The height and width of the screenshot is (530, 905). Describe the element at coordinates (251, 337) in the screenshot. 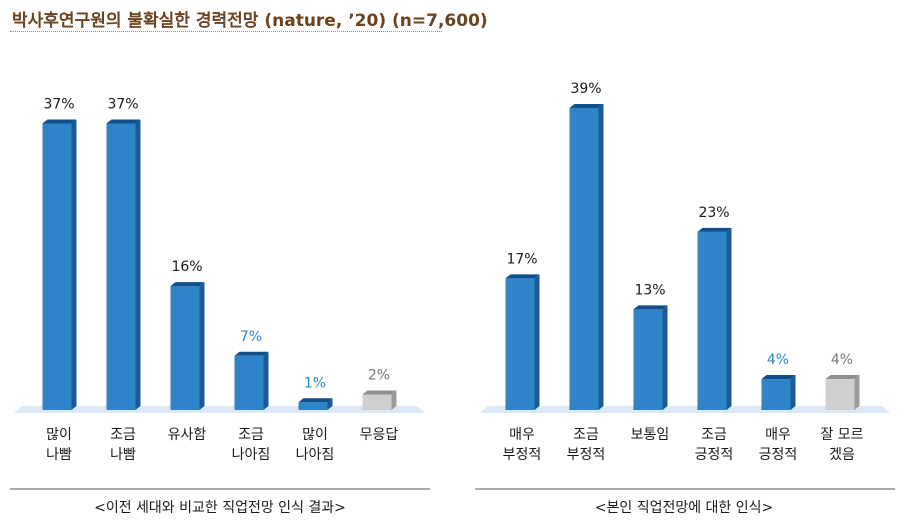

I see `data-label: 7%` at that location.